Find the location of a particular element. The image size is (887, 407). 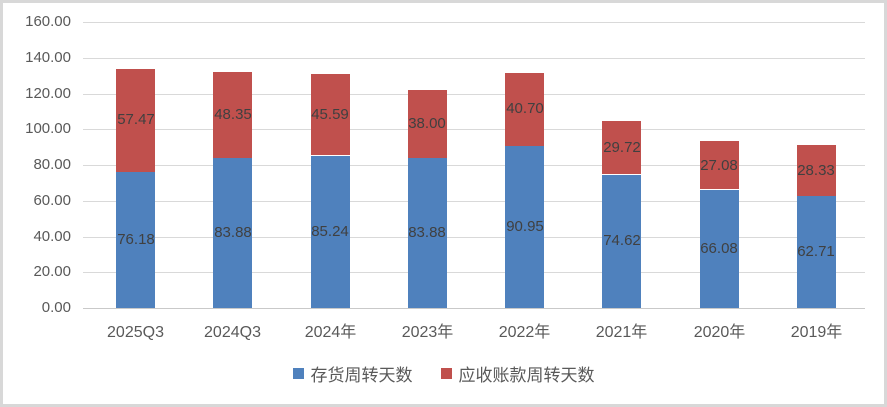

bar-value-label: 28.33 is located at coordinates (816, 170).